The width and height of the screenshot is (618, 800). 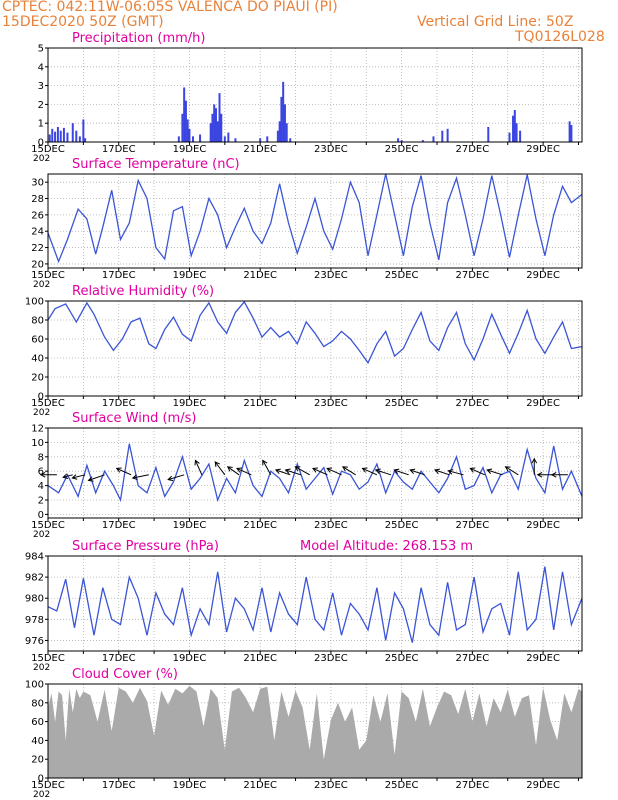 I want to click on y-tick-label: 100, so click(x=34, y=302).